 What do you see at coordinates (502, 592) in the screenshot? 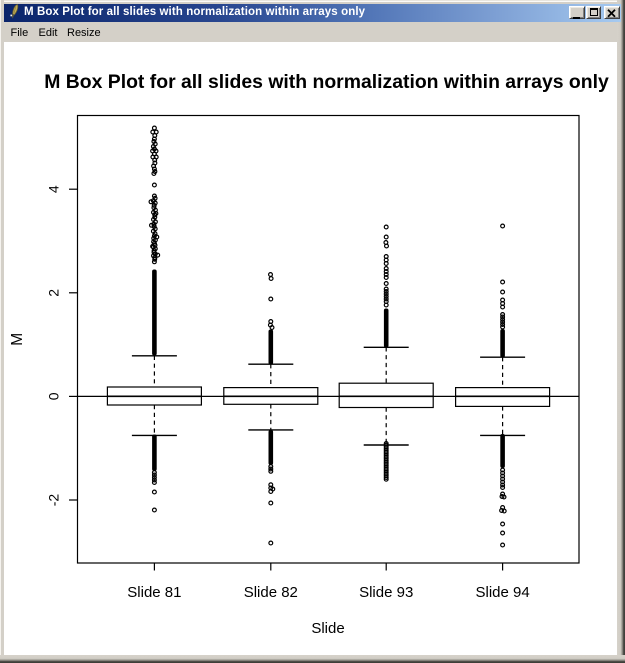
I see `svg-text: Slide 94` at bounding box center [502, 592].